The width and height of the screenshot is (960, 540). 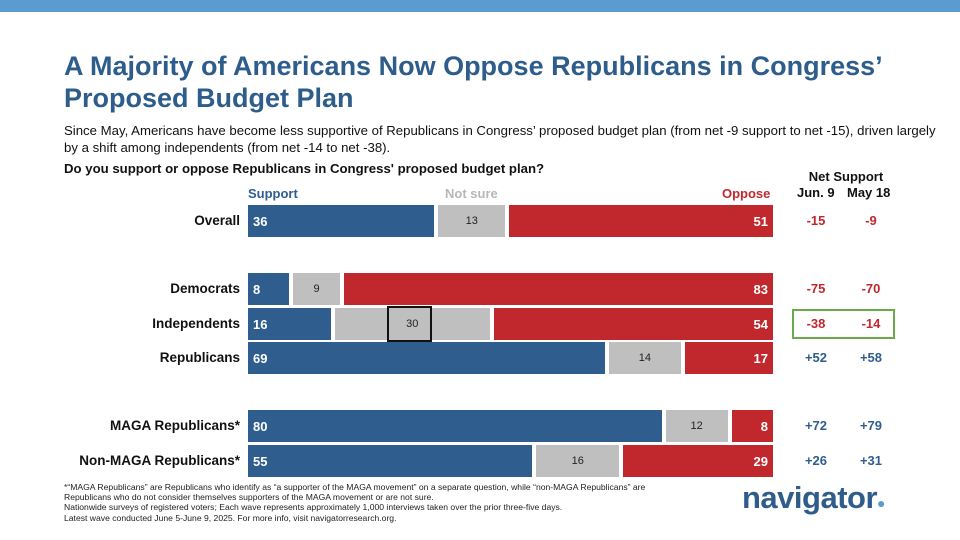 What do you see at coordinates (752, 426) in the screenshot?
I see `bar-oppose-maga-republicans: 8` at bounding box center [752, 426].